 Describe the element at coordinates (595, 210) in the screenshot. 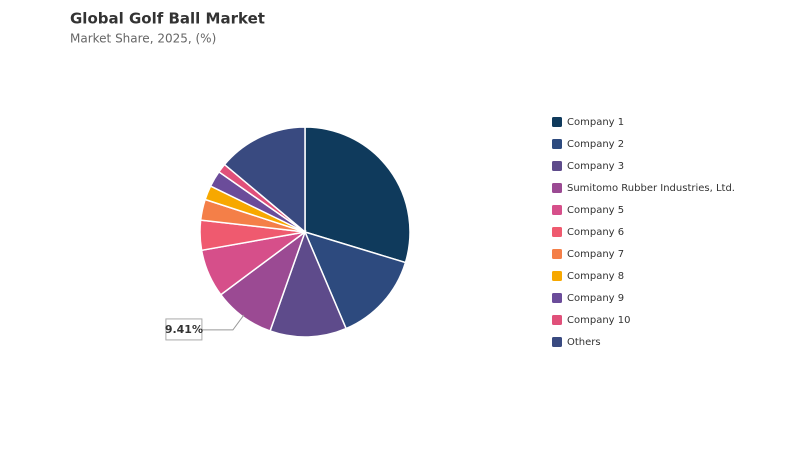

I see `legend-label: Company 5` at that location.